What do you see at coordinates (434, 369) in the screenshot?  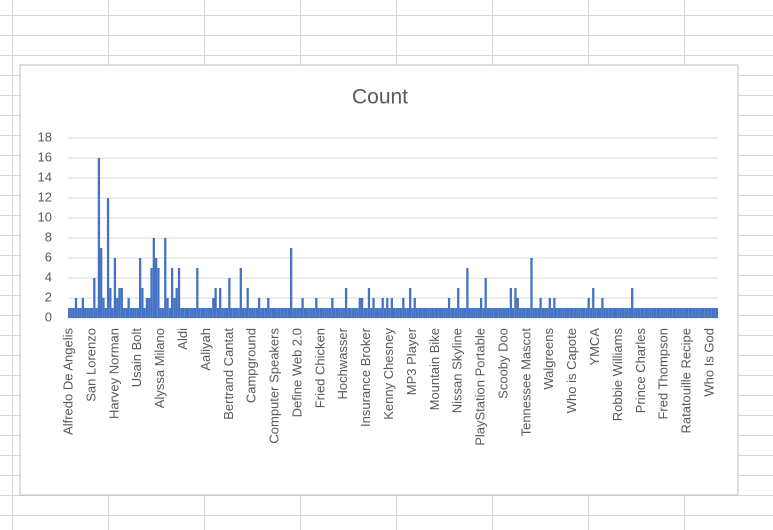 I see `x-tick-label: Mountain Bike` at bounding box center [434, 369].